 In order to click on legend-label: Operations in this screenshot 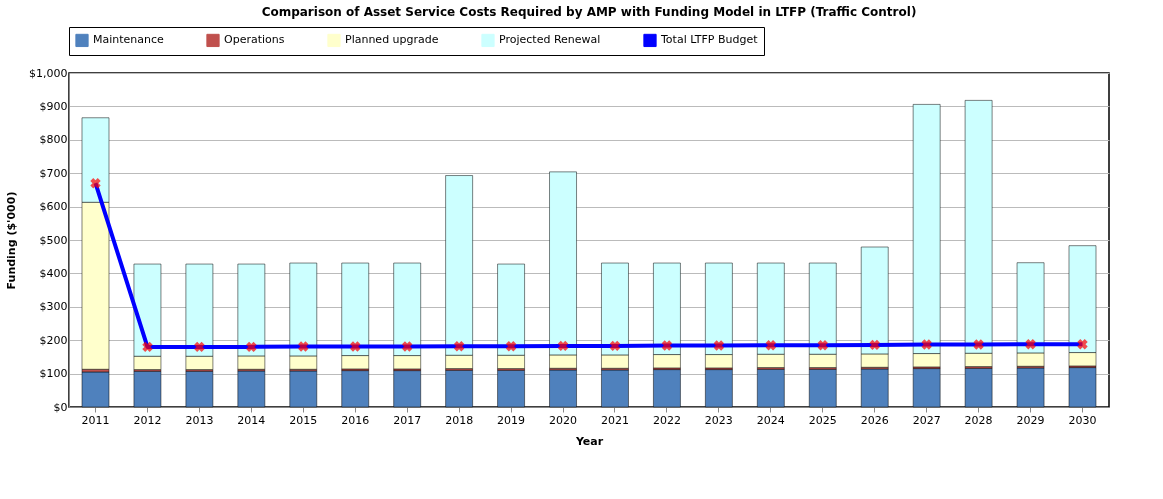, I will do `click(254, 40)`.